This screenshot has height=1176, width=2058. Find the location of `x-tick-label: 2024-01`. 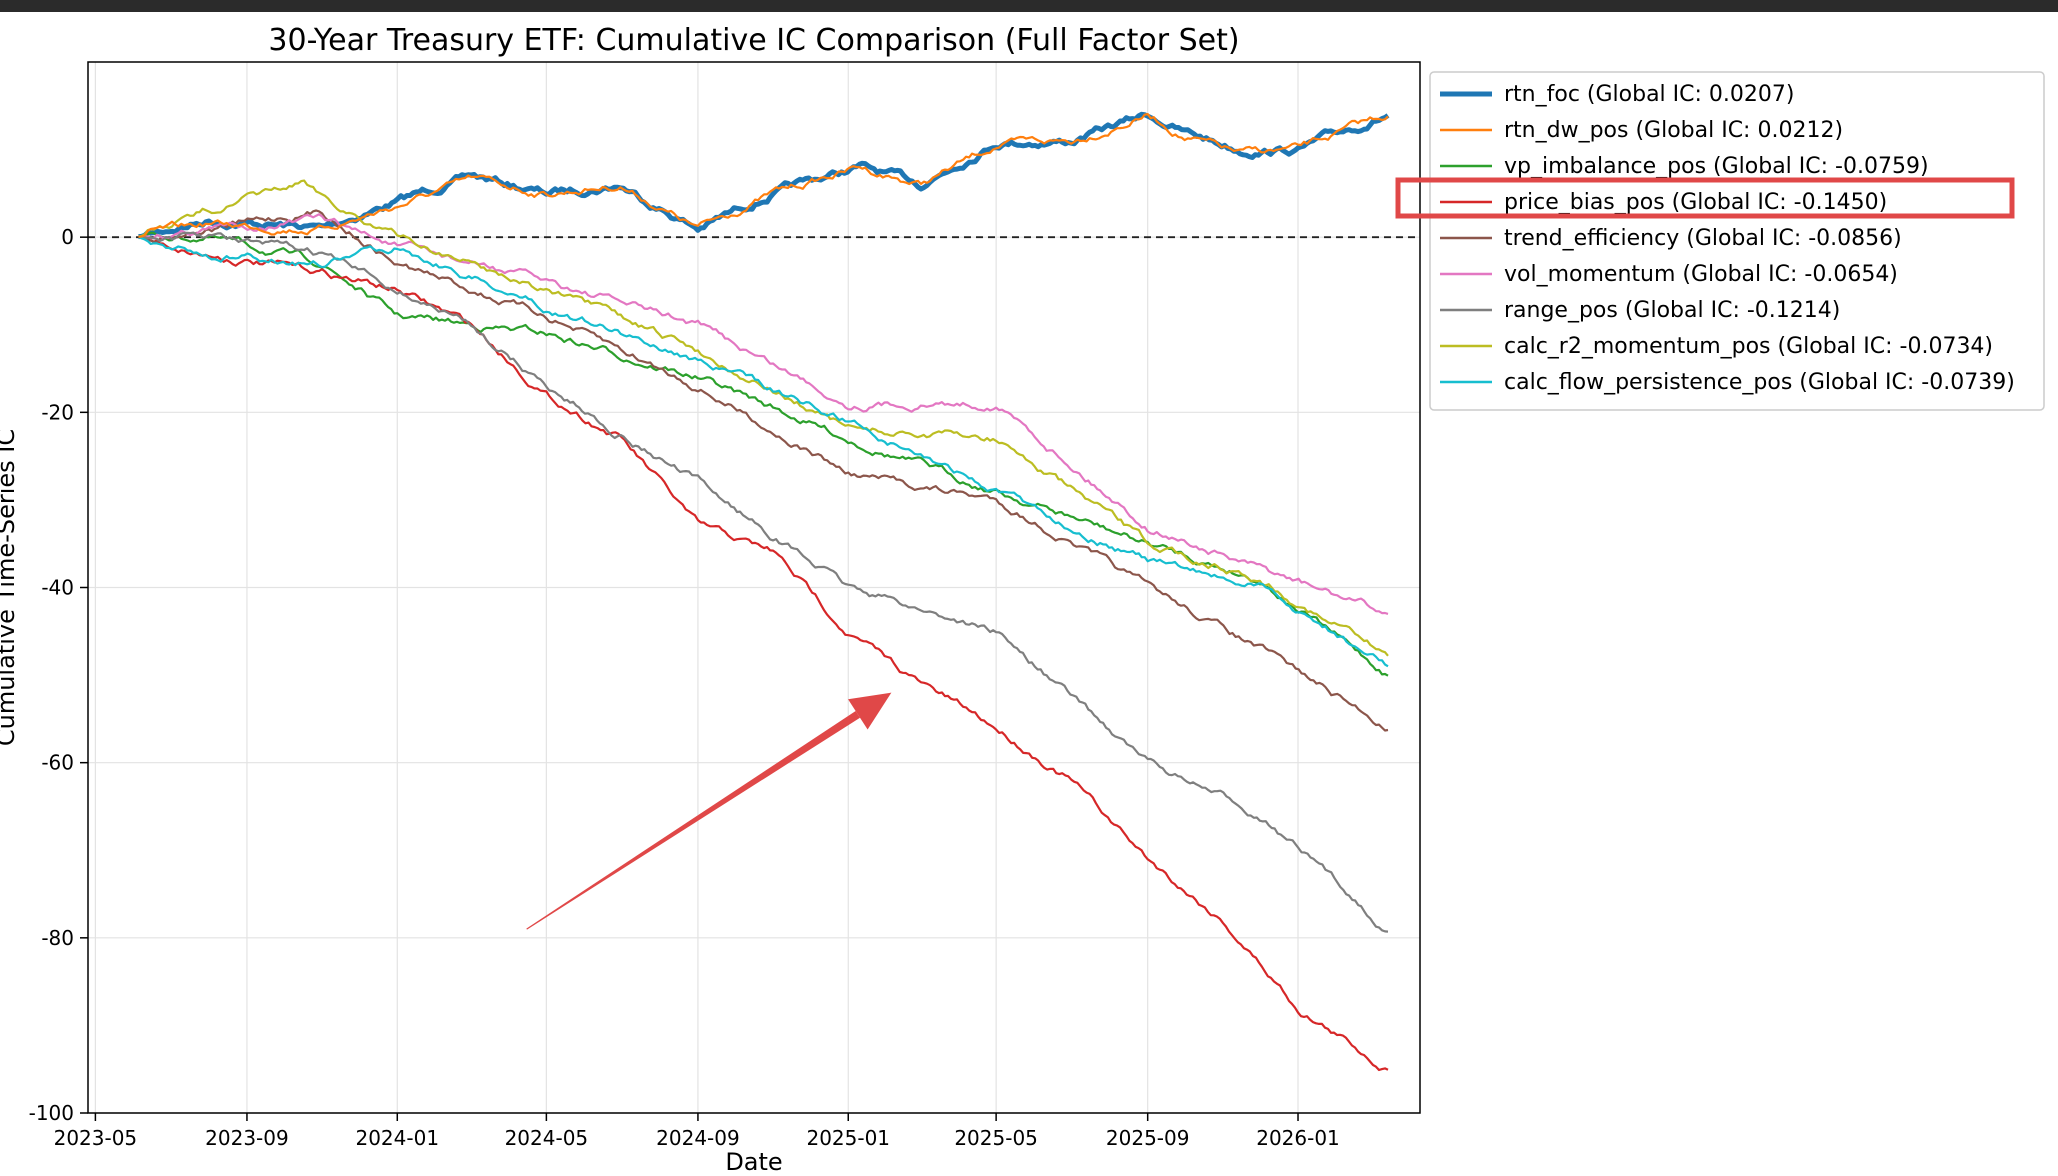

x-tick-label: 2024-01 is located at coordinates (397, 1138).